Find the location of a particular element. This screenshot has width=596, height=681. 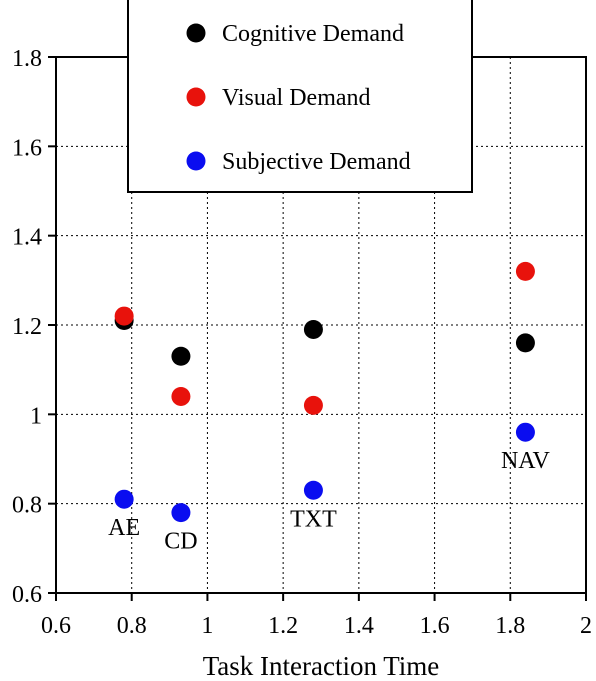

y-tick-label: 1.6 is located at coordinates (27, 148).